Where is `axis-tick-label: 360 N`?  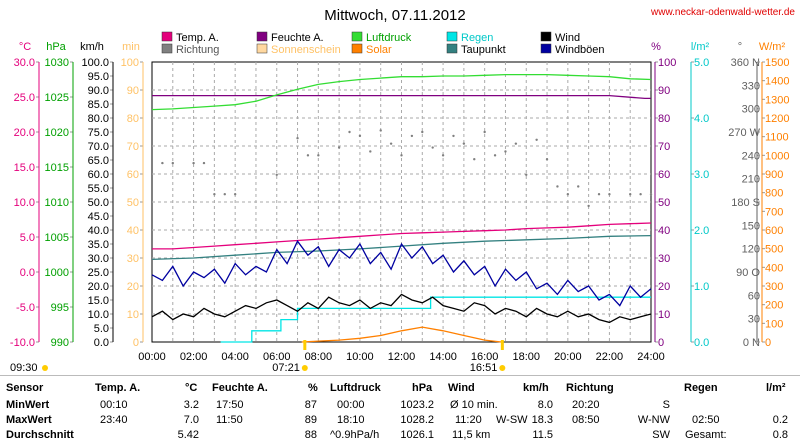
axis-tick-label: 360 N is located at coordinates (745, 63).